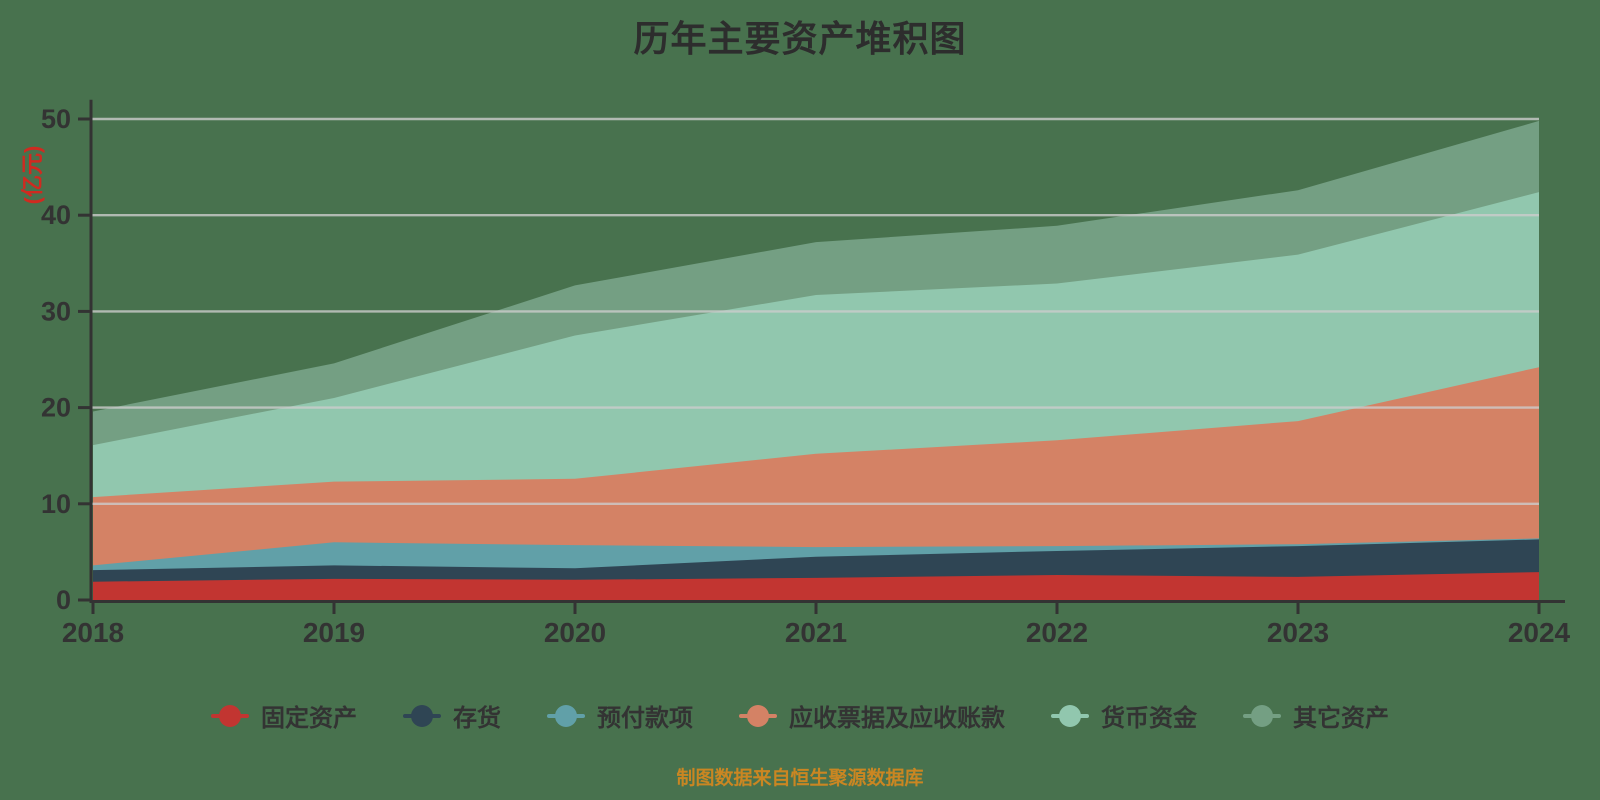  What do you see at coordinates (56, 408) in the screenshot?
I see `y-axis-label: 20` at bounding box center [56, 408].